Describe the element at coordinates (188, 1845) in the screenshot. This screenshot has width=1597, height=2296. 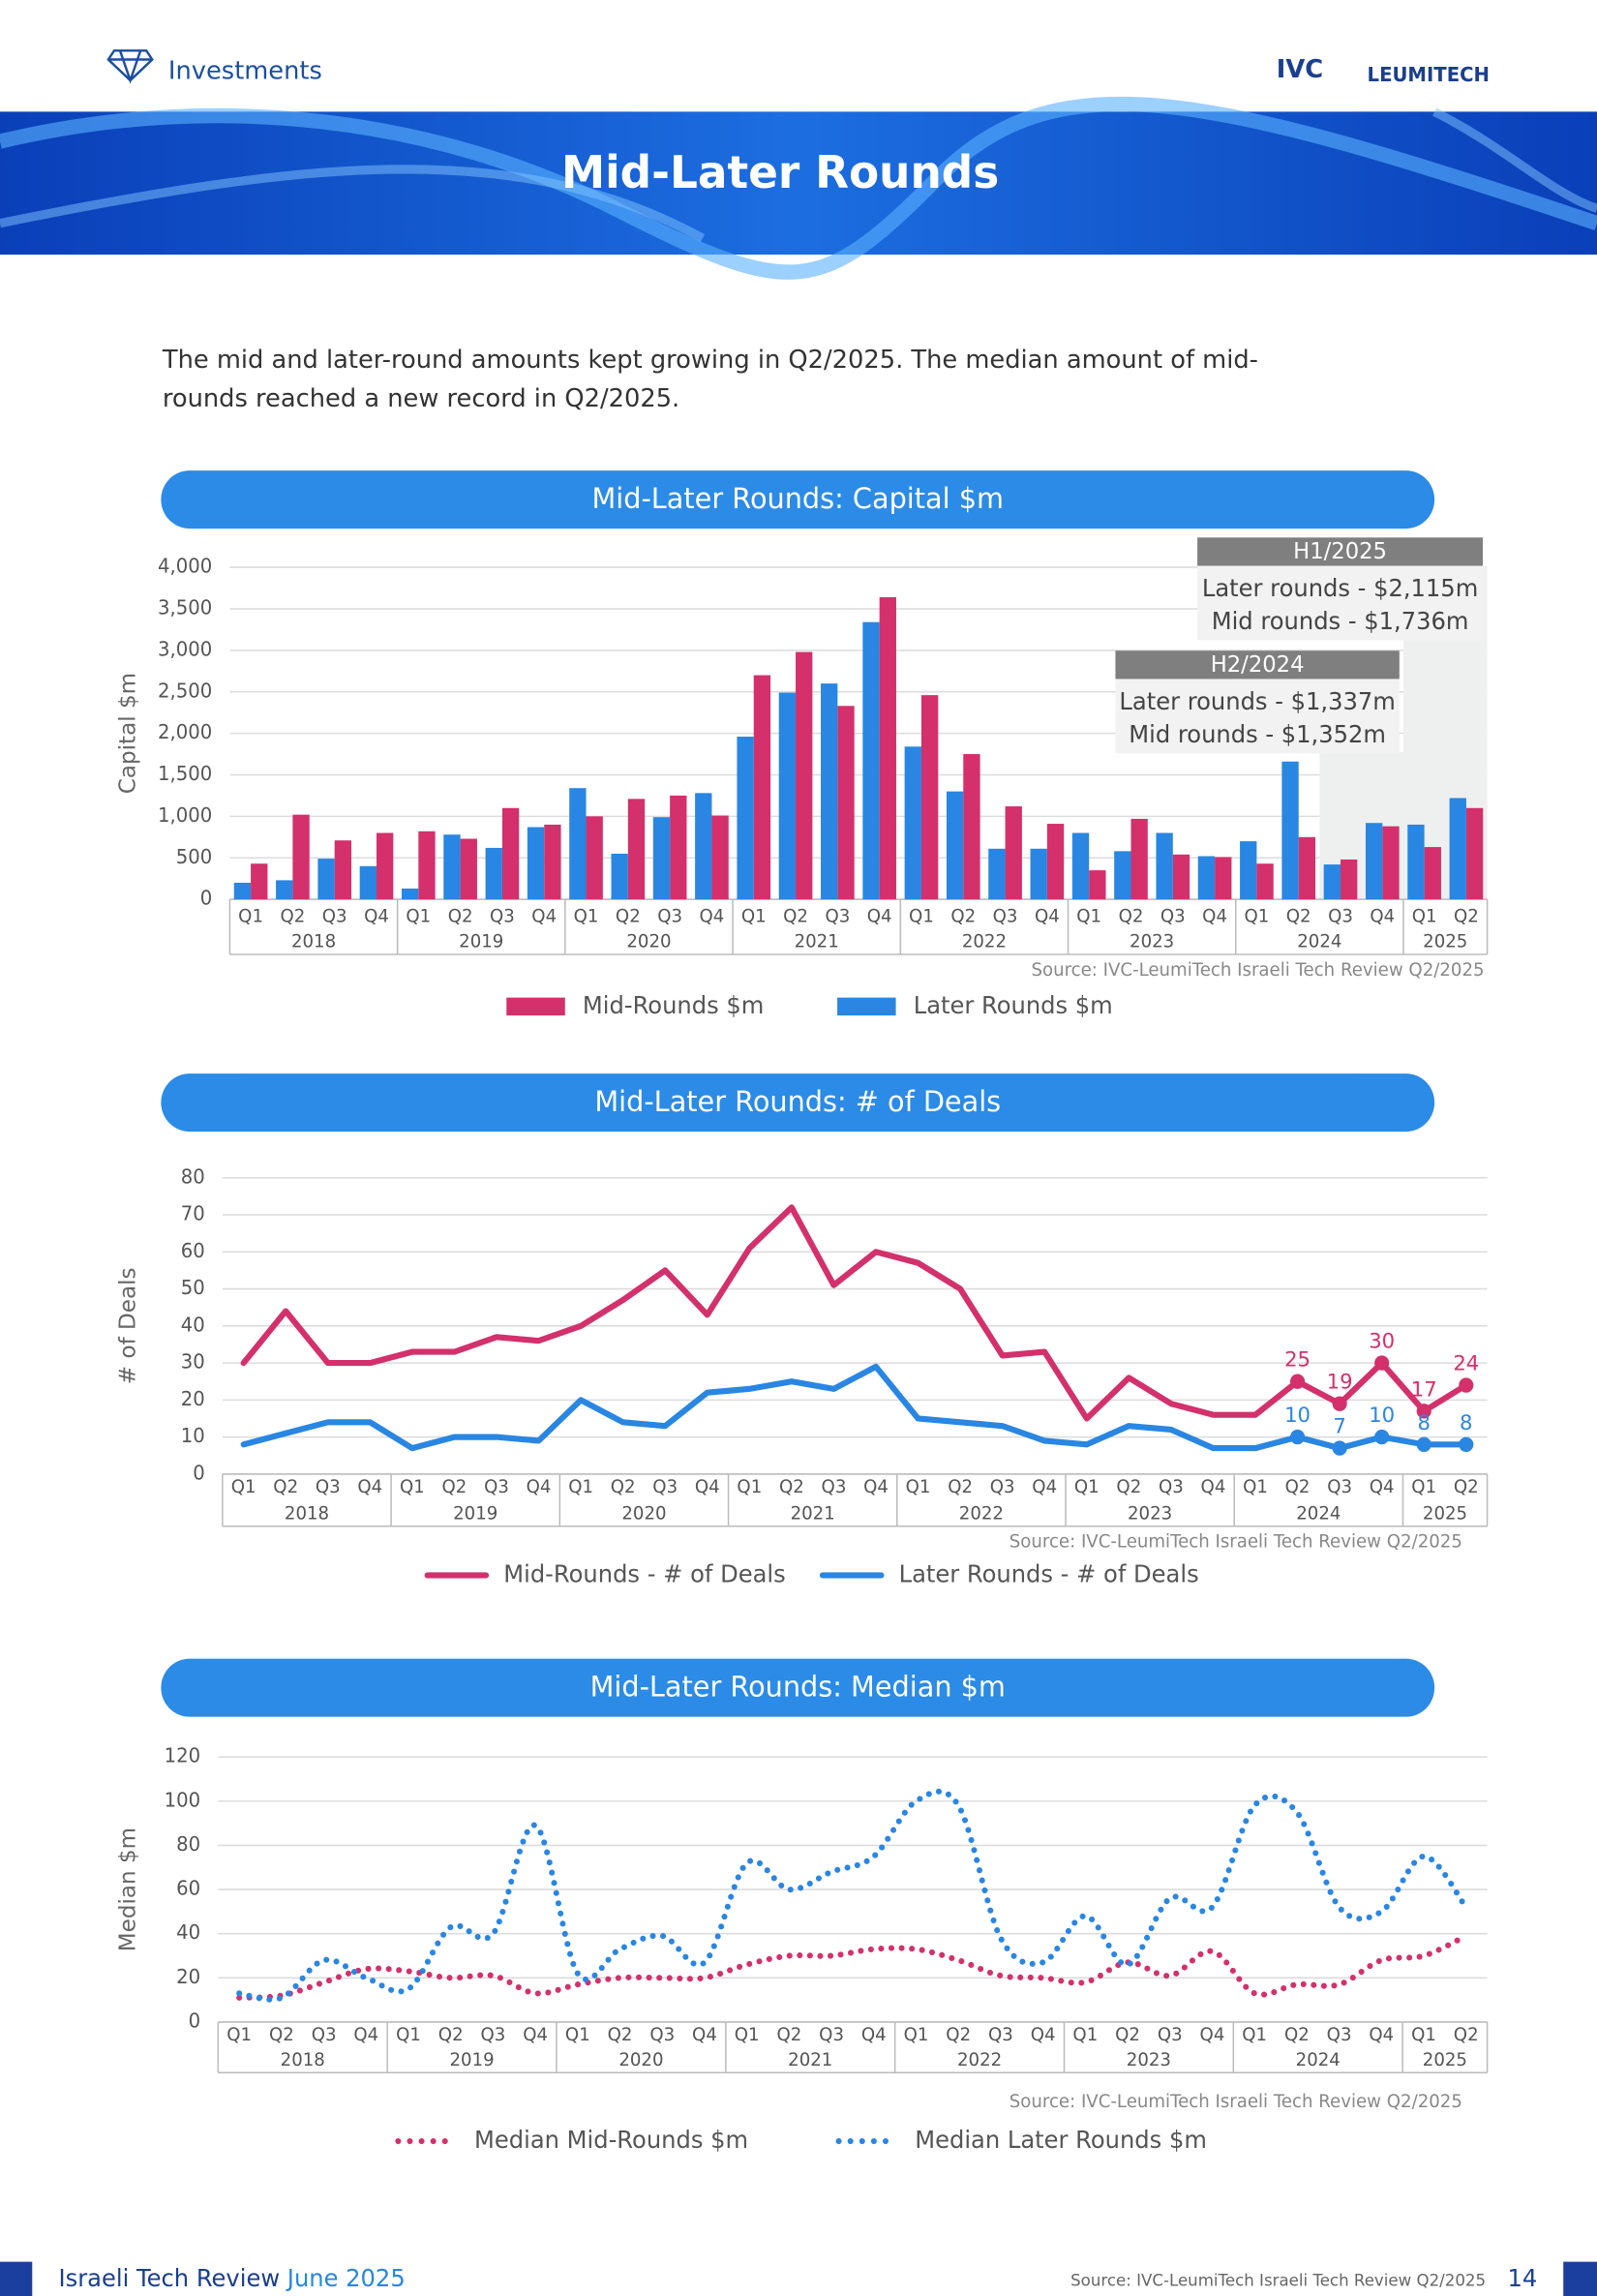
I see `y-tick-label: 80` at that location.